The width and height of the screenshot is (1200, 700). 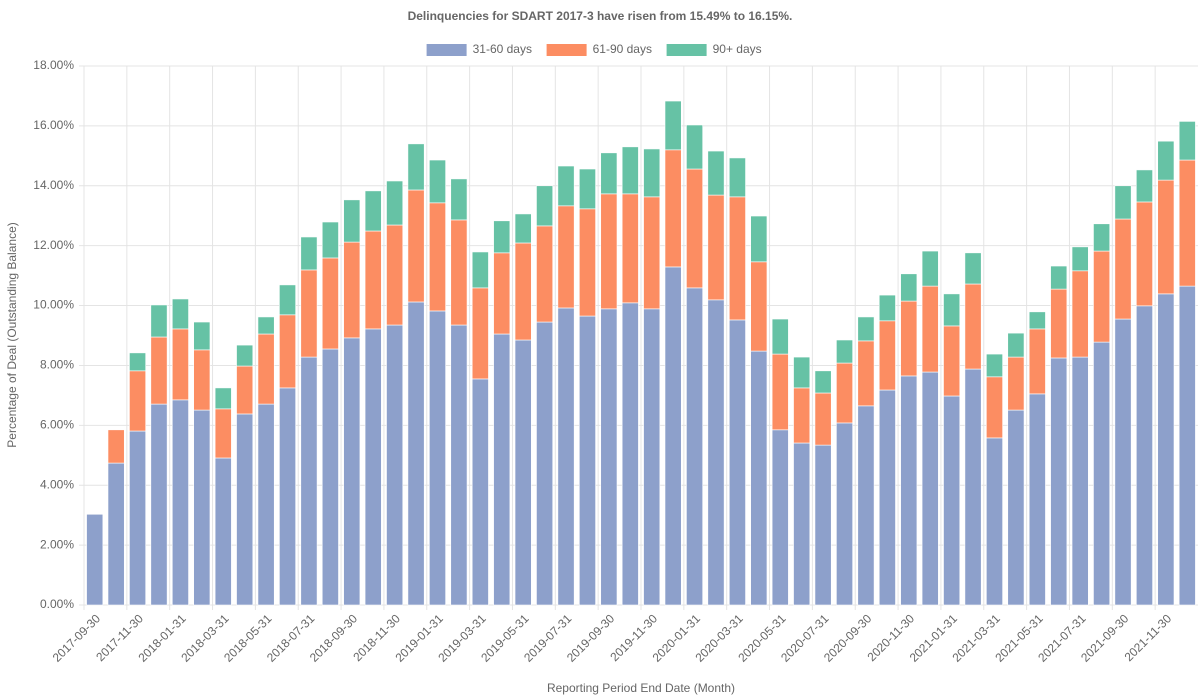 What do you see at coordinates (57, 365) in the screenshot?
I see `y-tick-label: 8.00%` at bounding box center [57, 365].